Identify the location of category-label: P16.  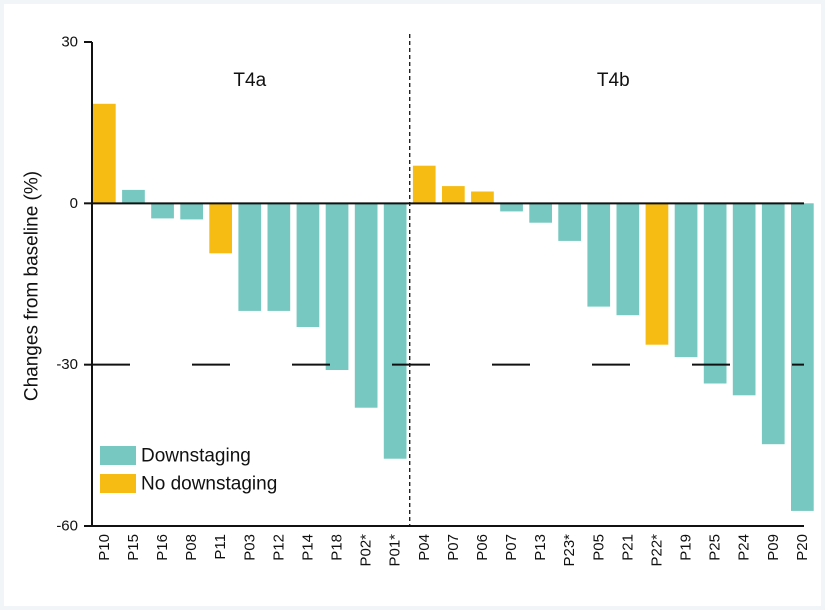
(162, 547).